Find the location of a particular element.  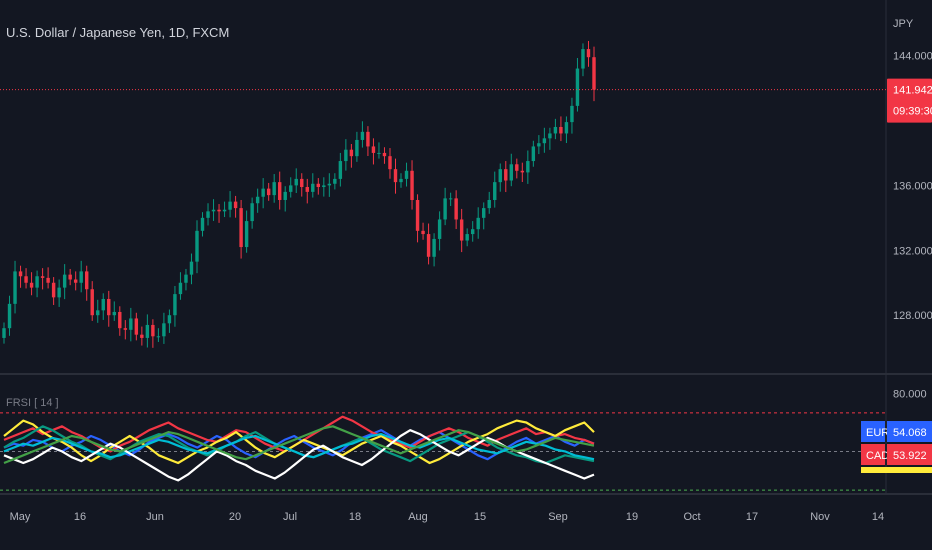

price-tick-label: 144.000 is located at coordinates (912, 57).